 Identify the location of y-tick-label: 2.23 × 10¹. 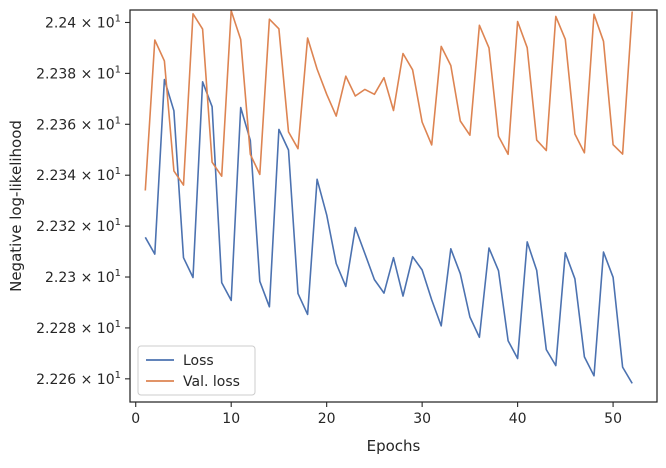
(83, 277).